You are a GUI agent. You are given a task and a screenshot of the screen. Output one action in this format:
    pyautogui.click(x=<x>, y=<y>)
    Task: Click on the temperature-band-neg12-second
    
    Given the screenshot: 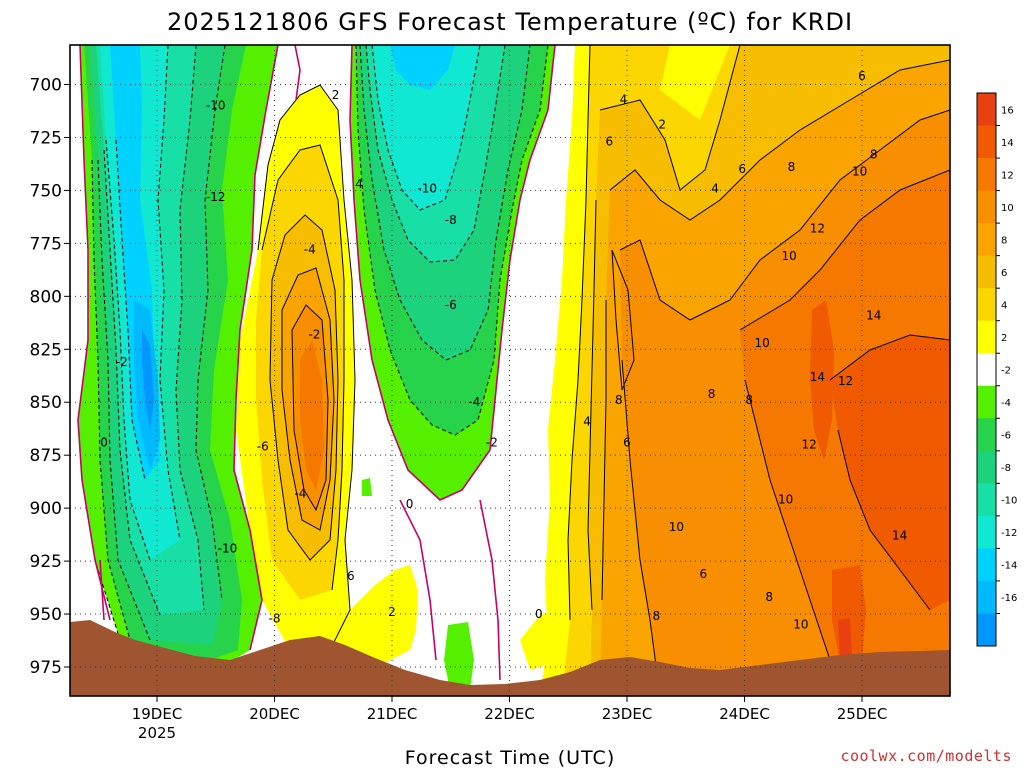 What is the action you would take?
    pyautogui.click(x=422, y=67)
    